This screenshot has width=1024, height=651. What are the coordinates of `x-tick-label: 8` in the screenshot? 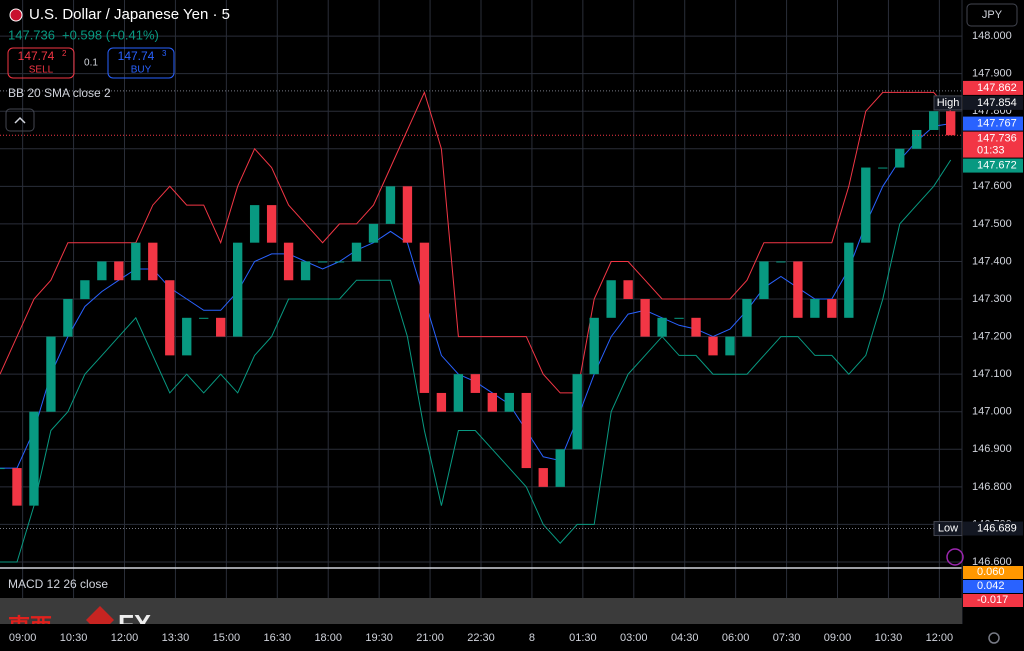 It's located at (532, 638).